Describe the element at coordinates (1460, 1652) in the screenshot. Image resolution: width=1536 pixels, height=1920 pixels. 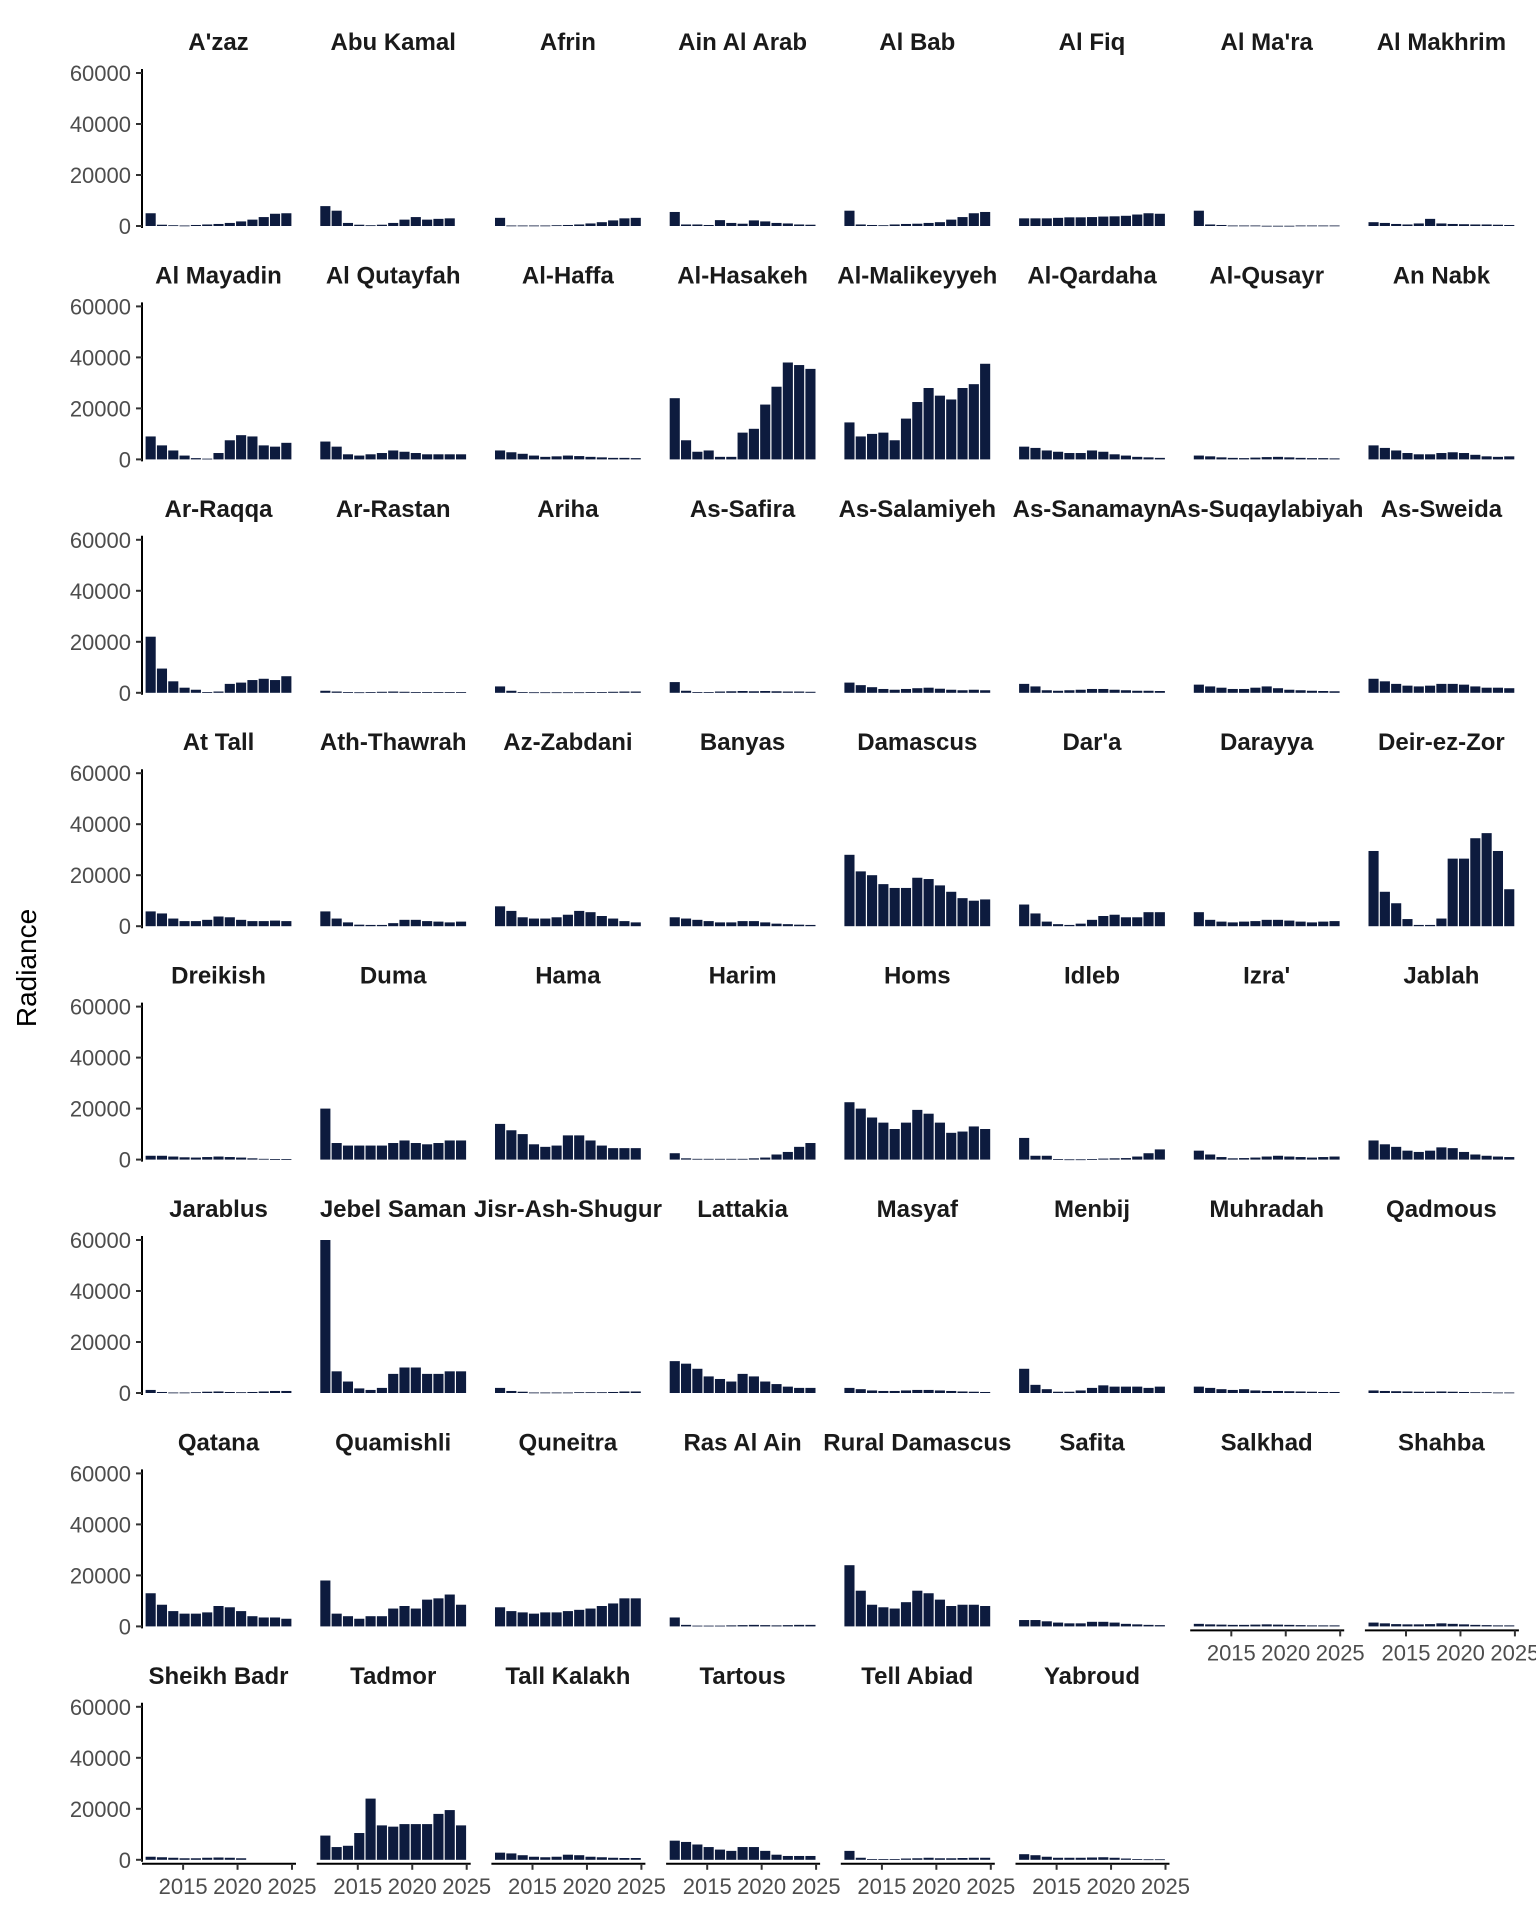
I see `x-tick-label: 2020` at that location.